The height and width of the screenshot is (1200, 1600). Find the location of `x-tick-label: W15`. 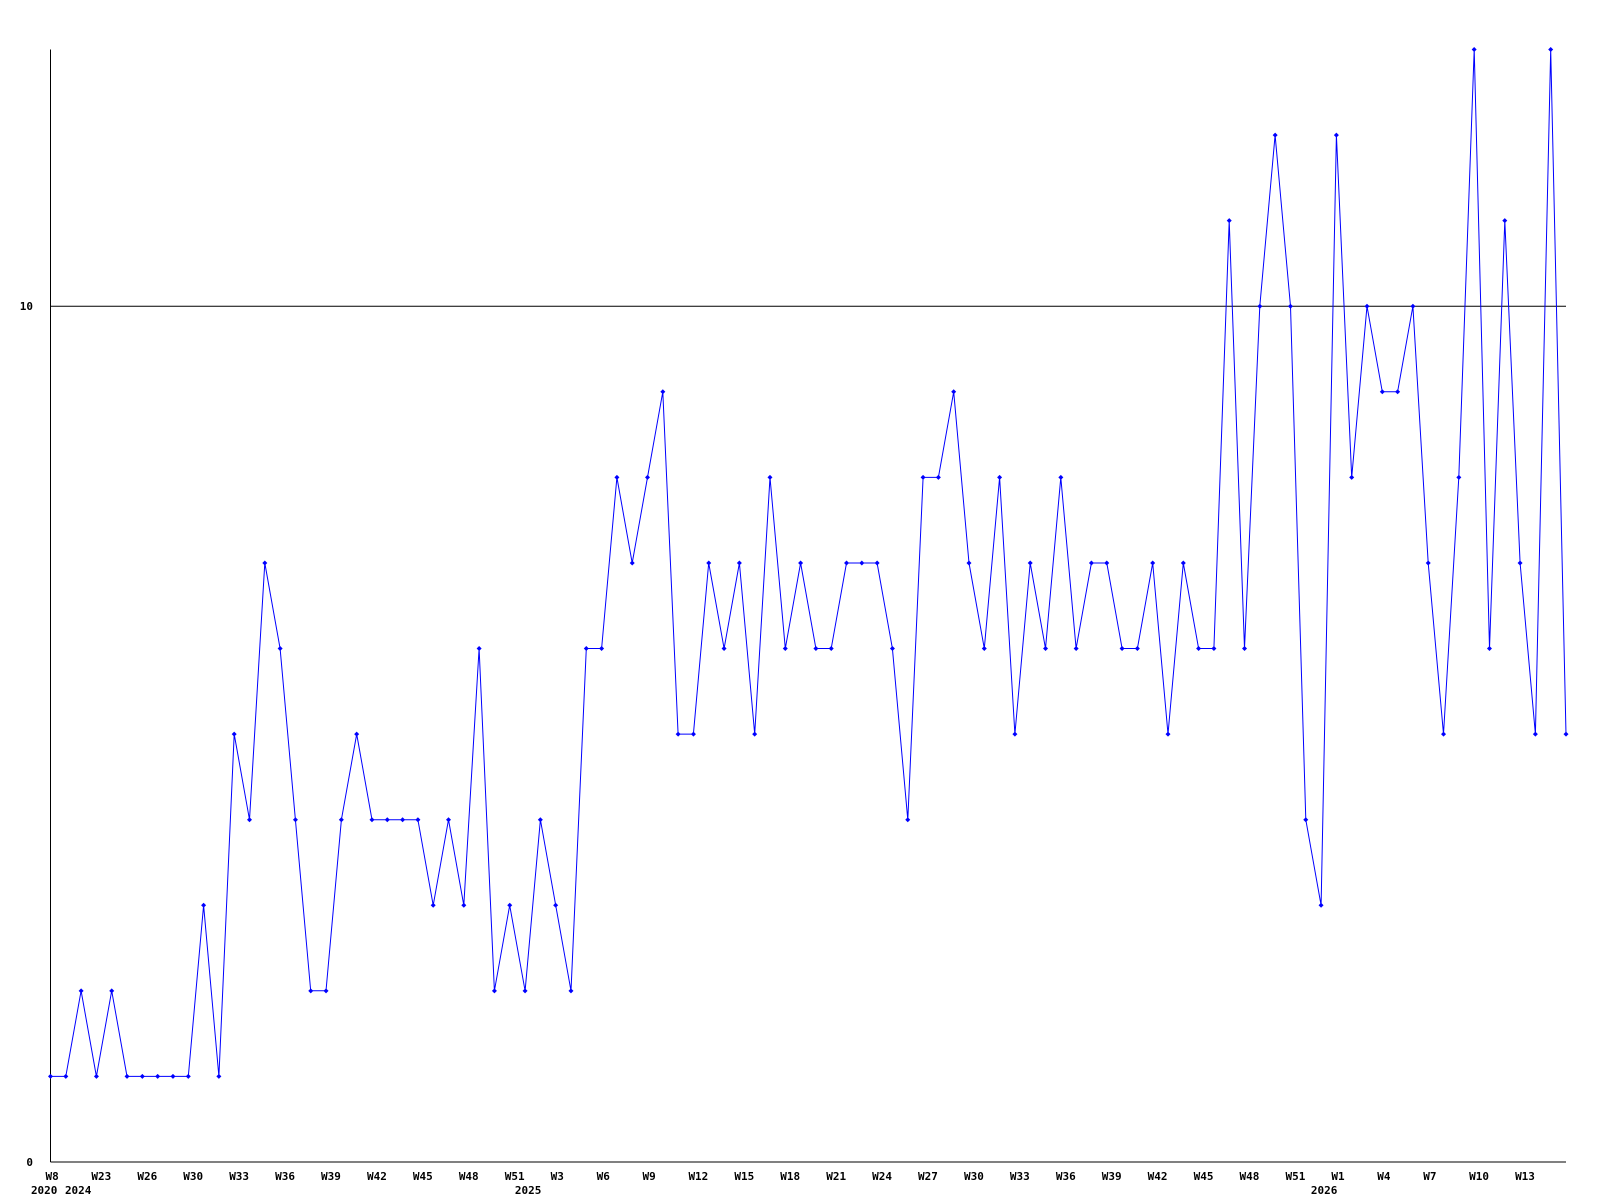

x-tick-label: W15 is located at coordinates (744, 1176).